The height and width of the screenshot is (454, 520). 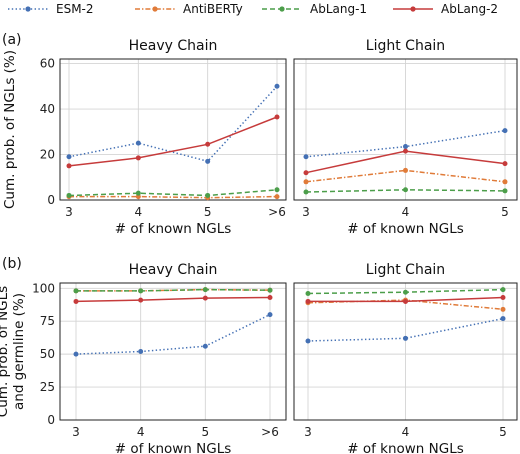 What do you see at coordinates (47, 64) in the screenshot?
I see `y-tick-label: 60` at bounding box center [47, 64].